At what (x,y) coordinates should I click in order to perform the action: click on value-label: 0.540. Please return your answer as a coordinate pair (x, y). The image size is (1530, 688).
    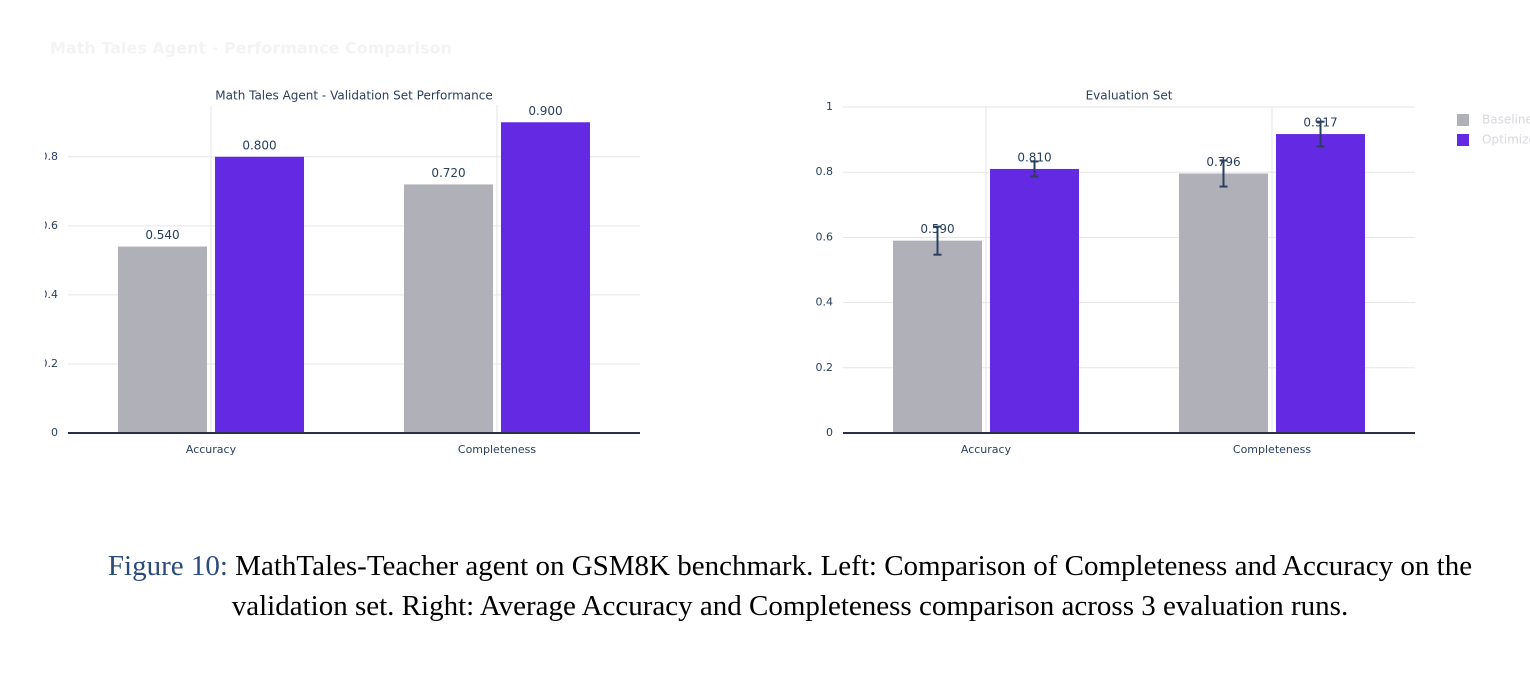
    Looking at the image, I should click on (162, 235).